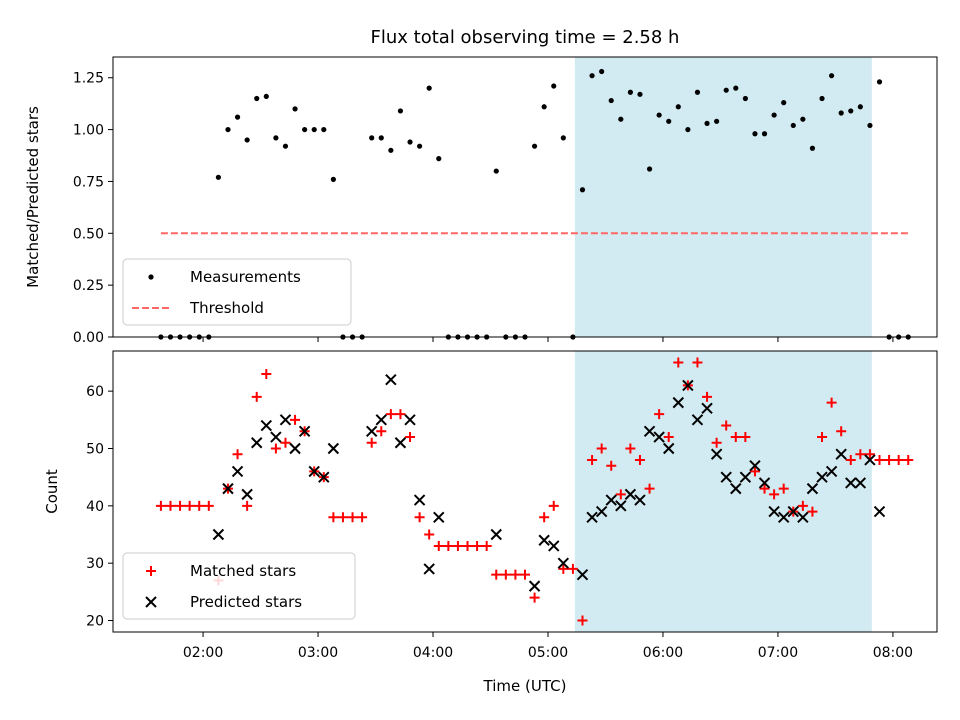 The image size is (960, 720). What do you see at coordinates (246, 602) in the screenshot?
I see `legend-label: Predicted stars` at bounding box center [246, 602].